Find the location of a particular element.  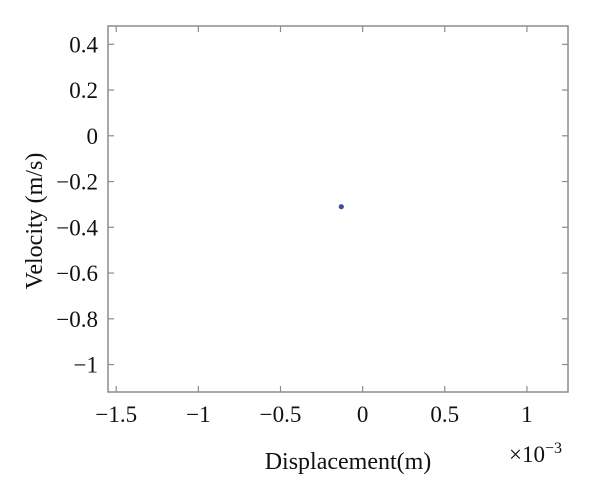

data-point is located at coordinates (341, 207).